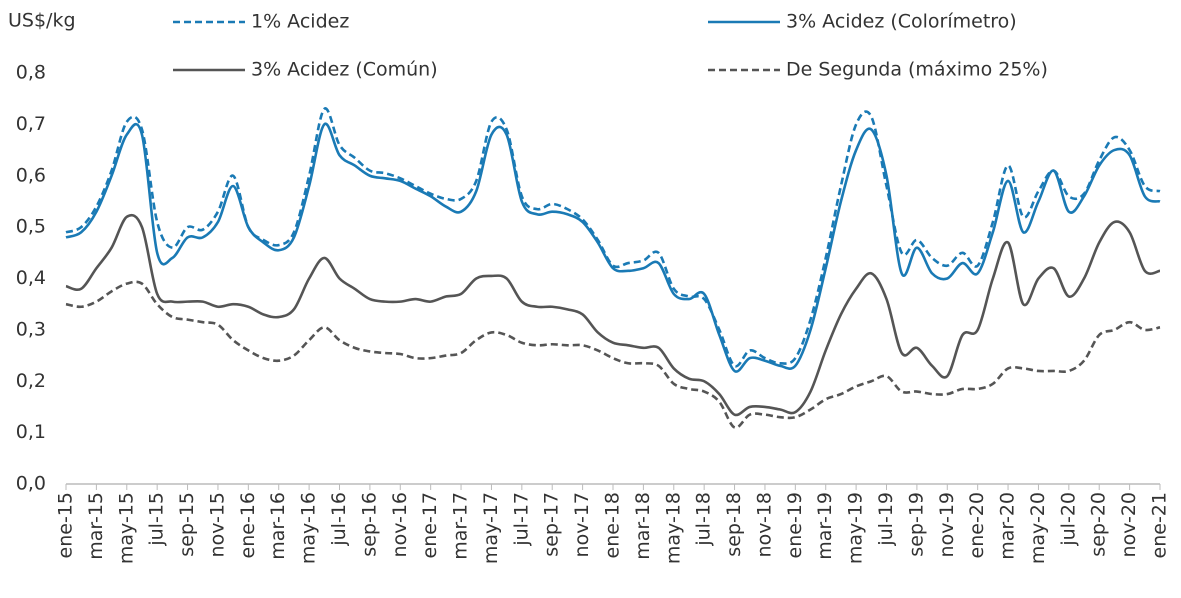 This screenshot has height=598, width=1181. Describe the element at coordinates (491, 528) in the screenshot. I see `x-tick-label: may-17` at that location.